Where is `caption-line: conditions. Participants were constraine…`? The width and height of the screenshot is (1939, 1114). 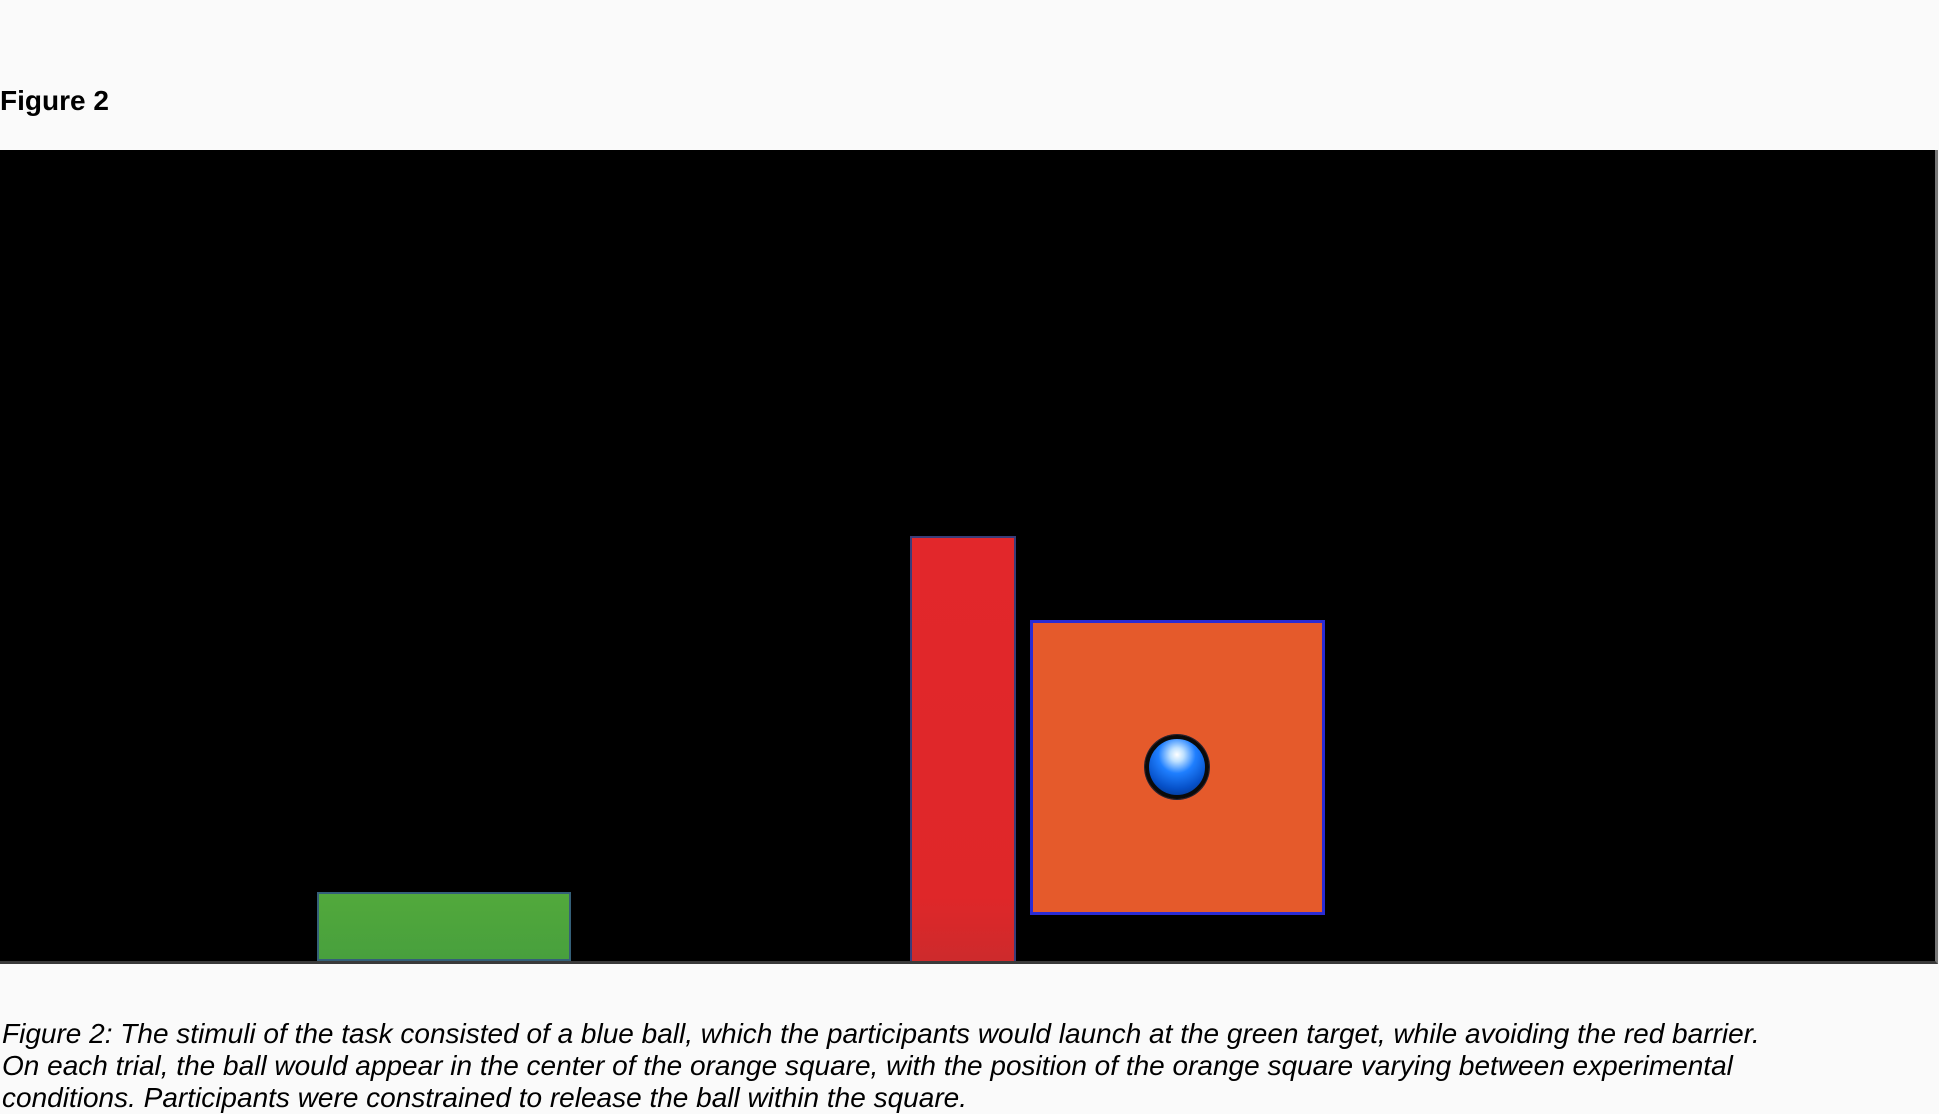
caption-line: conditions. Participants were constraine… is located at coordinates (484, 1097).